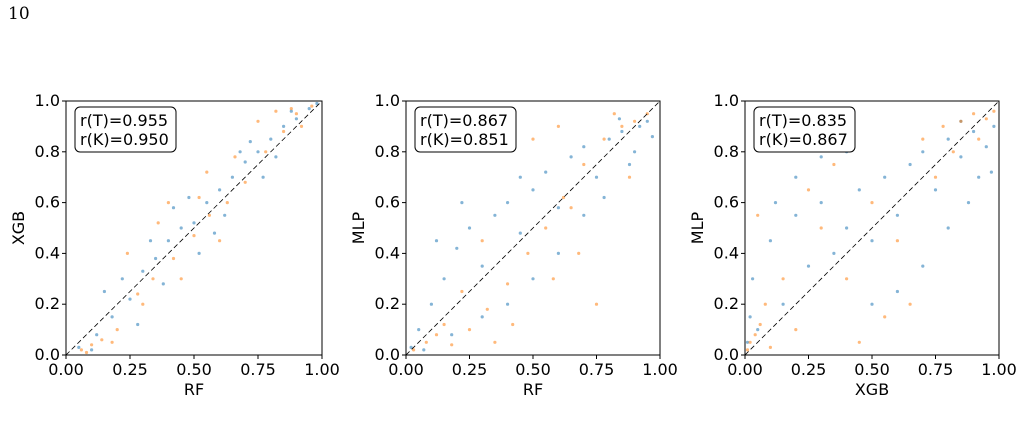 The height and width of the screenshot is (426, 1026). What do you see at coordinates (19, 14) in the screenshot?
I see `page-number: 10` at bounding box center [19, 14].